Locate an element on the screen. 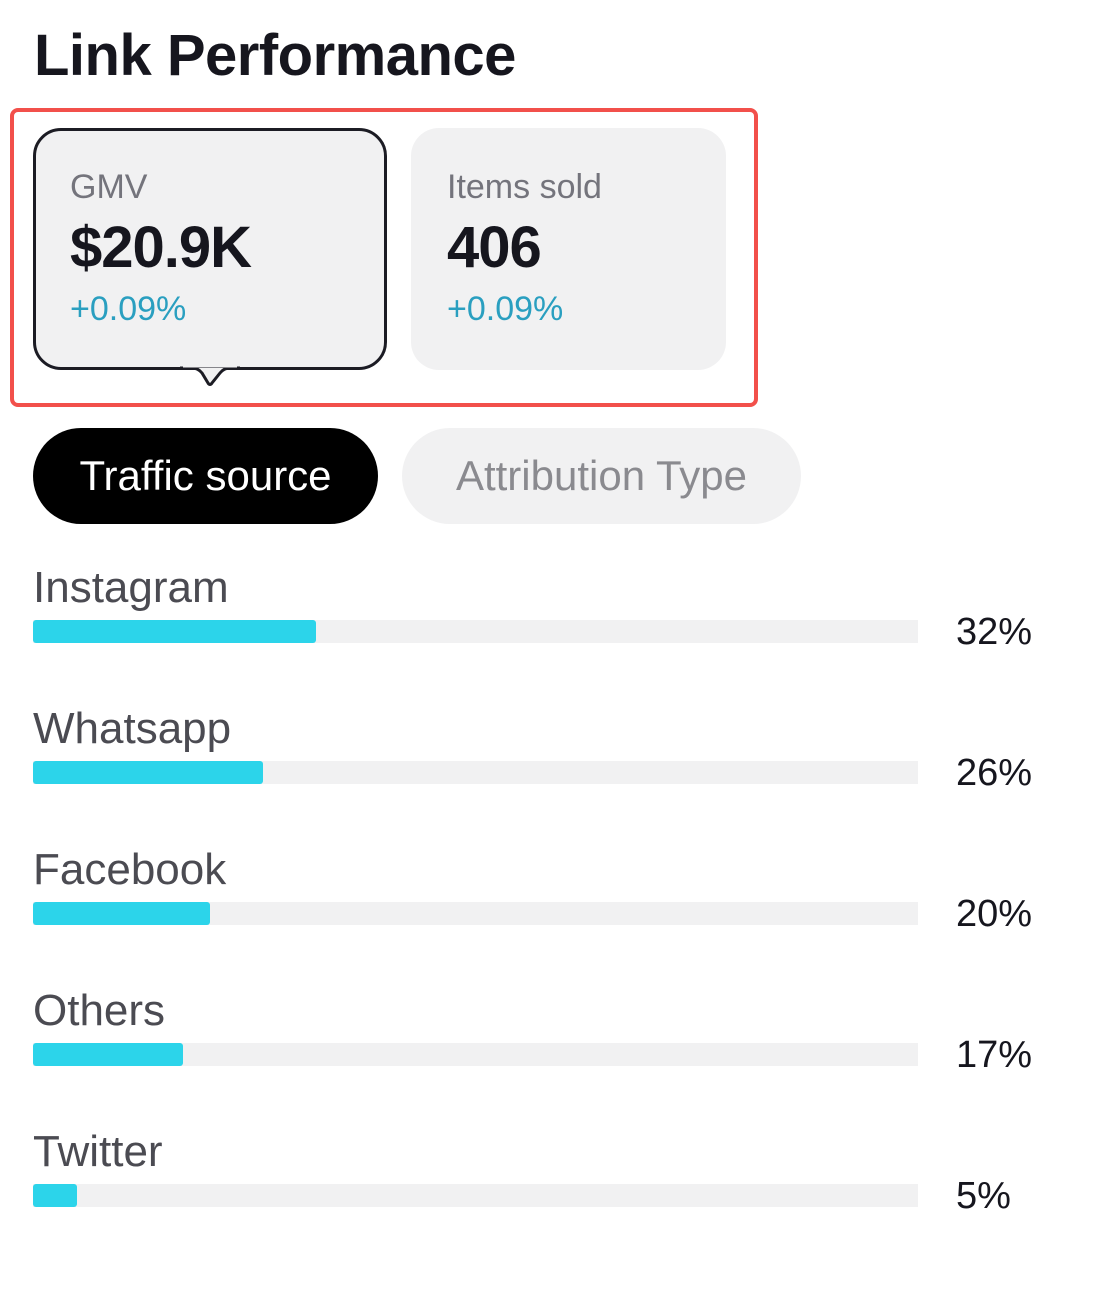 The height and width of the screenshot is (1291, 1103). metric-card-gmv: GMV $20.9K +0.09% is located at coordinates (210, 249).